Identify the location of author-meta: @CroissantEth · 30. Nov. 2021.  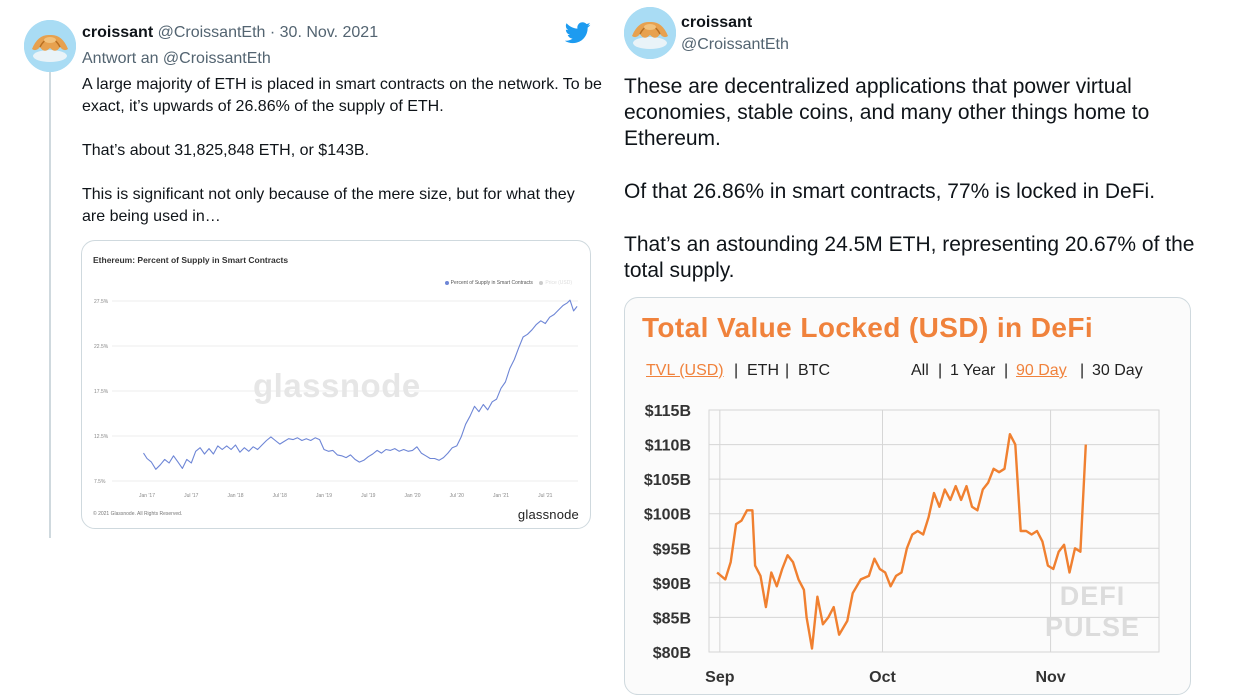
(268, 32).